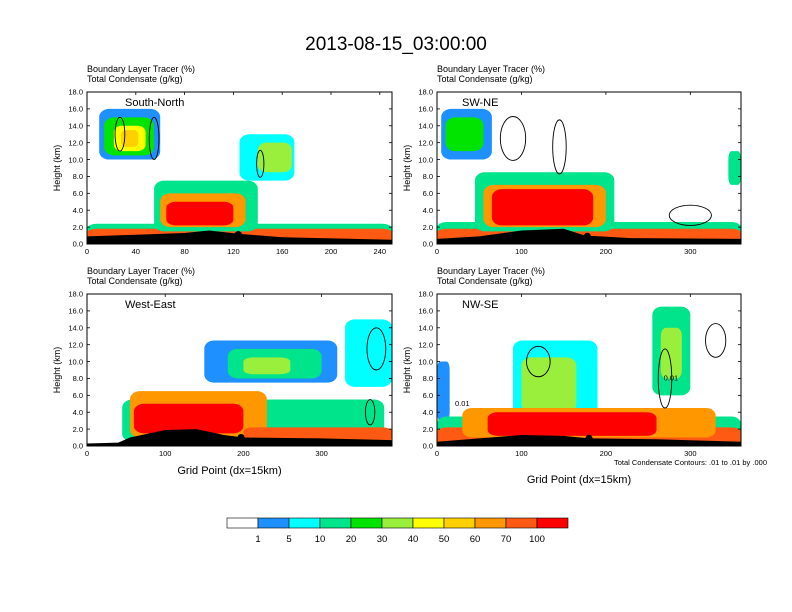 Image resolution: width=792 pixels, height=612 pixels. What do you see at coordinates (397, 531) in the screenshot?
I see `colorbar: 1 5 10 20 30 40 50 60 70 100` at bounding box center [397, 531].